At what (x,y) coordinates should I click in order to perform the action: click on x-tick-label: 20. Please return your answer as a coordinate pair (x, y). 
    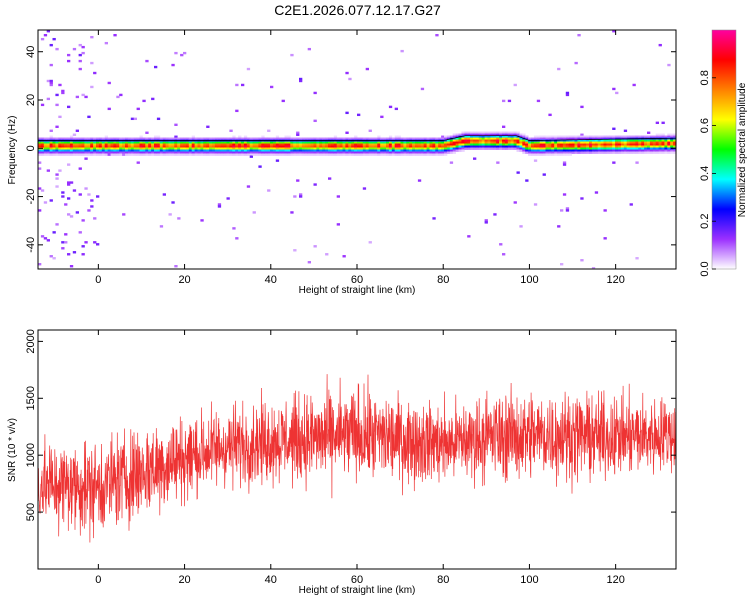
    Looking at the image, I should click on (184, 580).